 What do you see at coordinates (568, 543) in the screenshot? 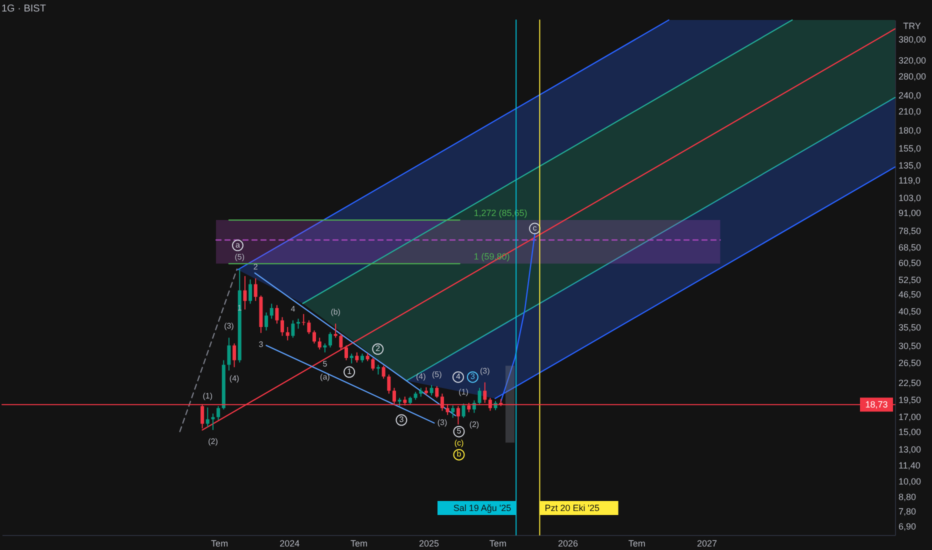
I see `x-tick-label: 2026` at bounding box center [568, 543].